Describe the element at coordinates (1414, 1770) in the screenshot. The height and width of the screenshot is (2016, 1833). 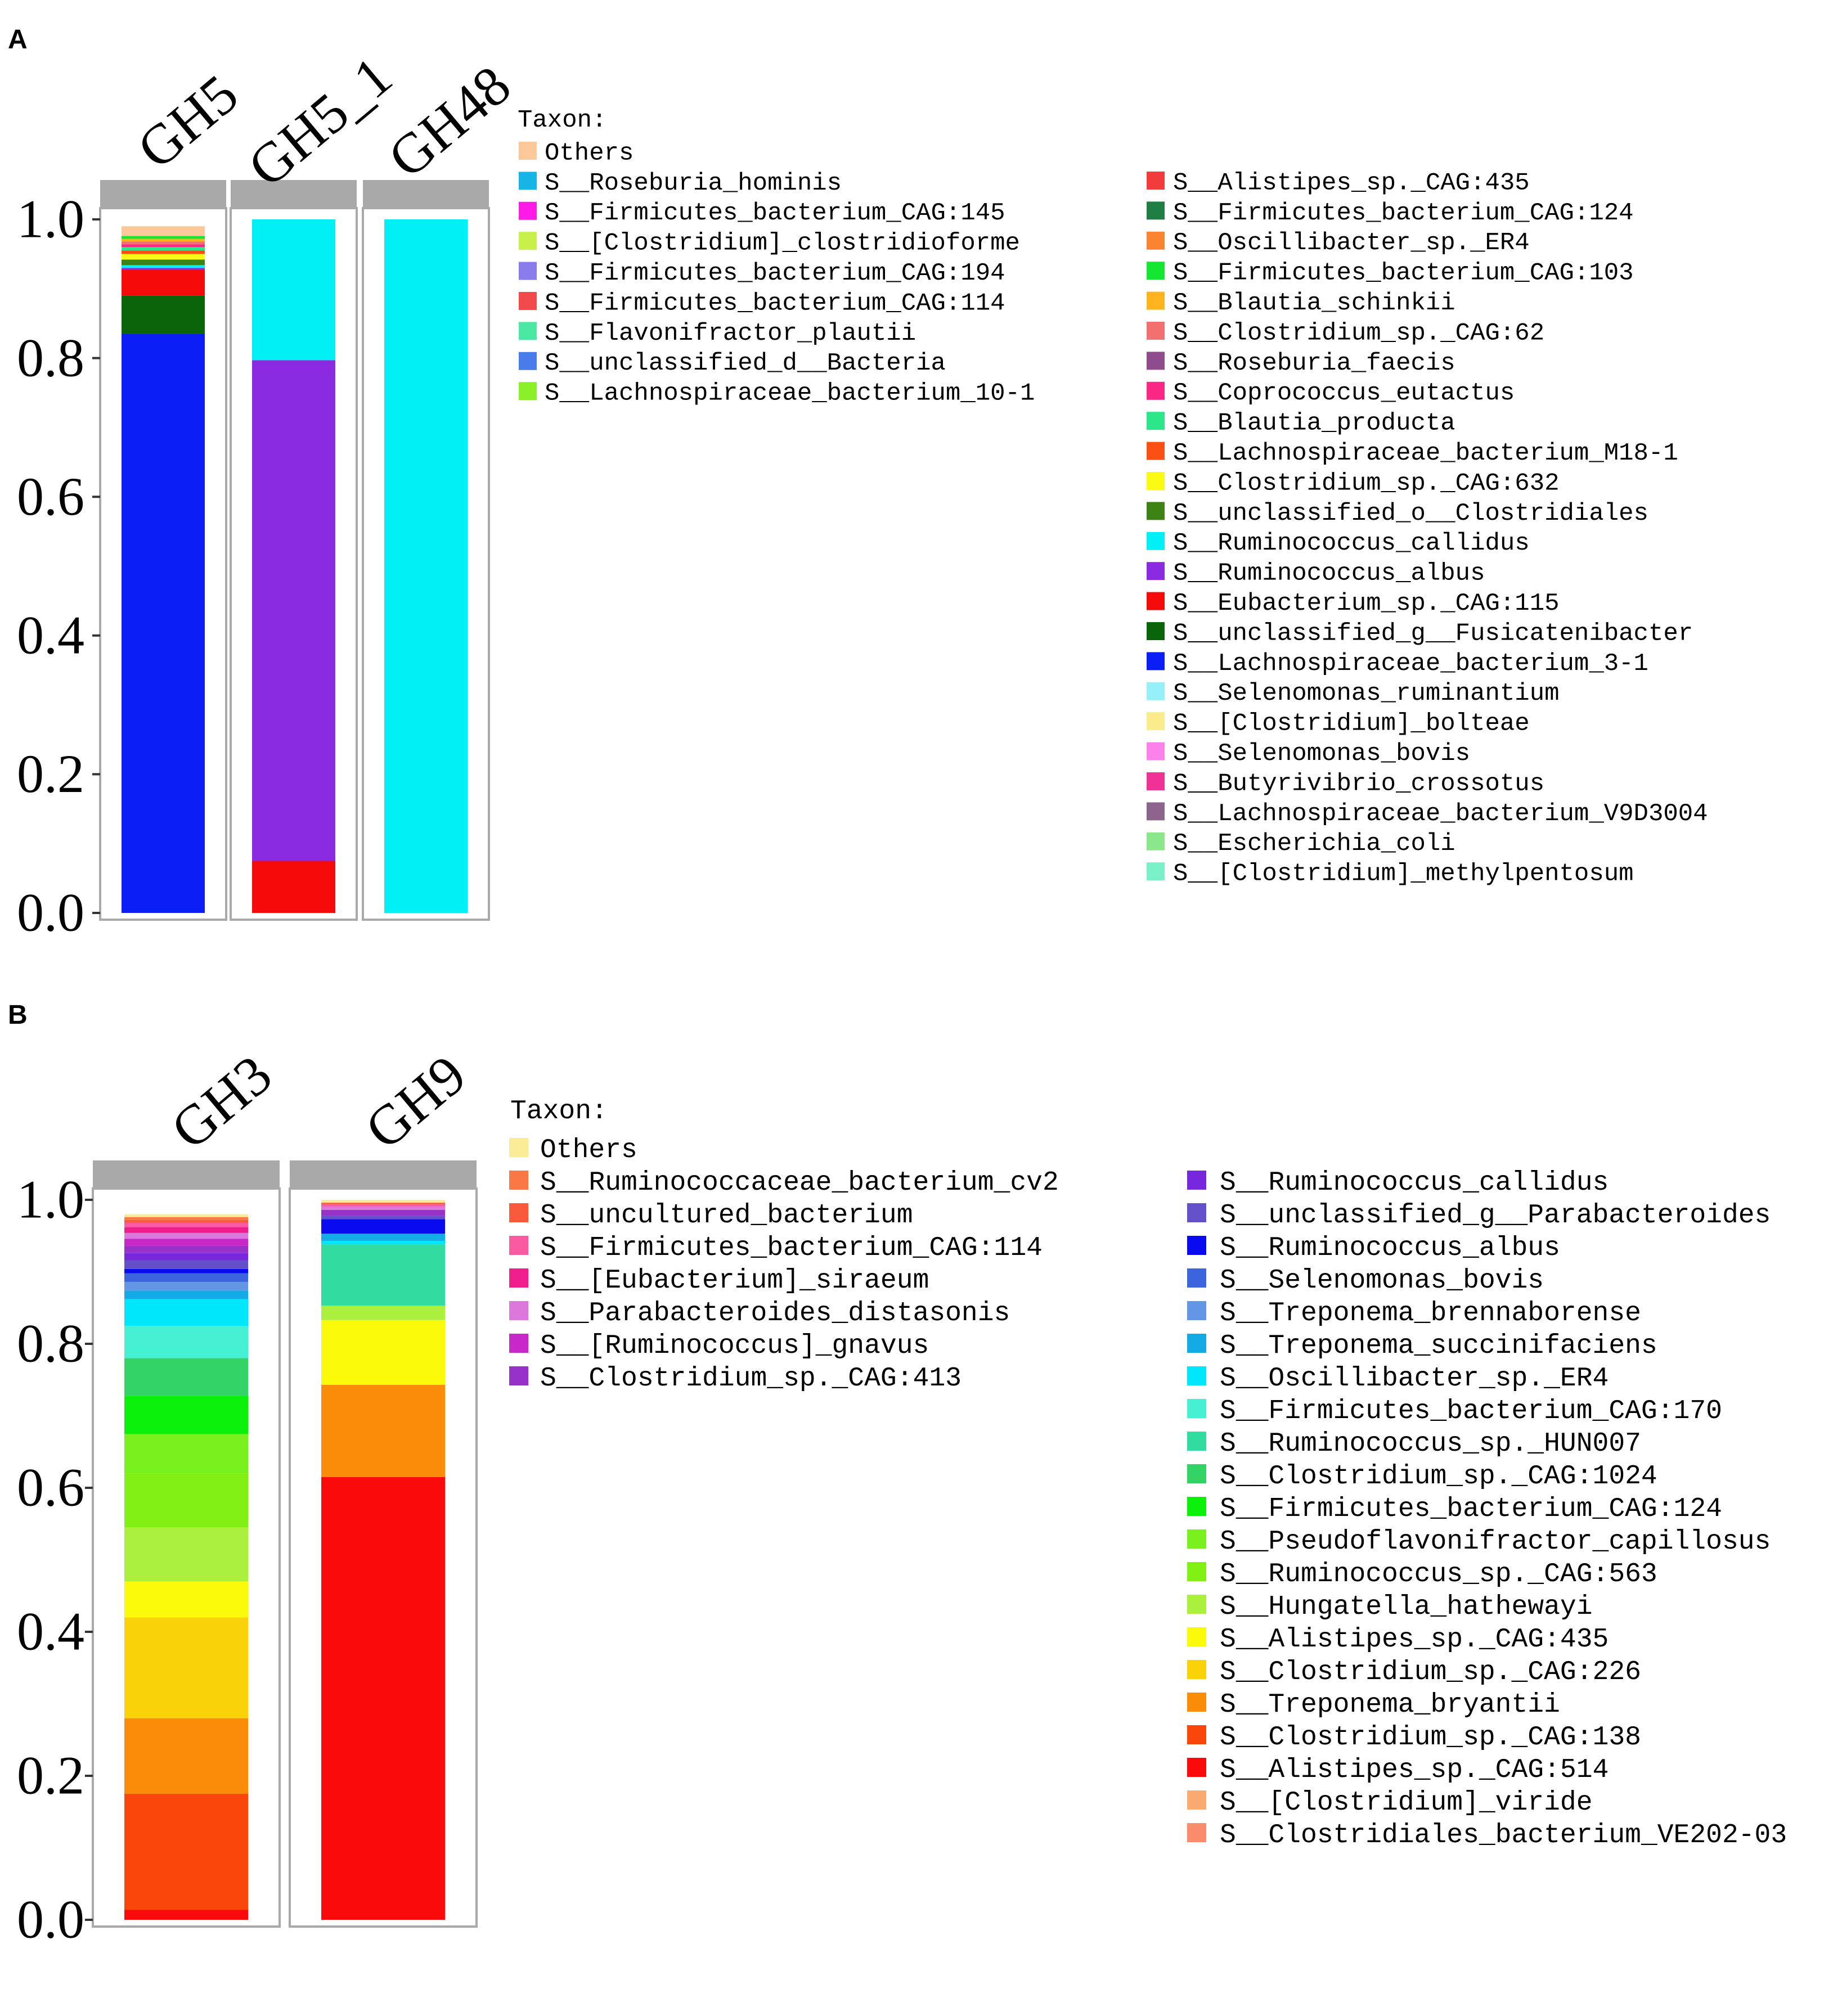
I see `legend-label: S__Alistipes_sp._CAG:514` at that location.